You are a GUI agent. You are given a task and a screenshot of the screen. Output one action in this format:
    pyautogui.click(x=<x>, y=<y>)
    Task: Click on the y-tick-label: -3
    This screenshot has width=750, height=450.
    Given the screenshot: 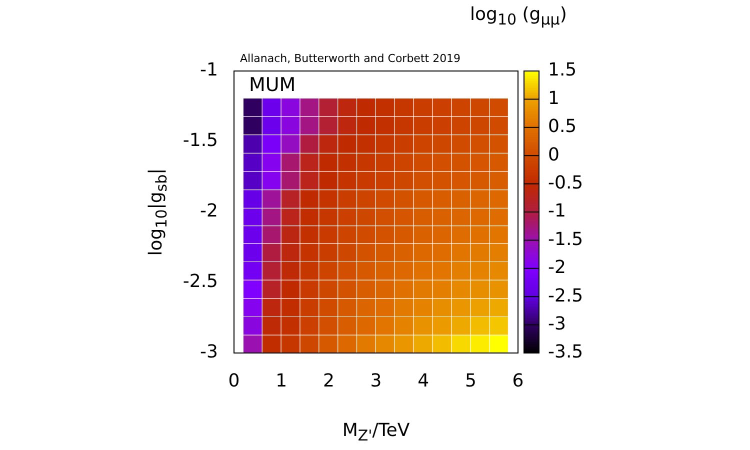 What is the action you would take?
    pyautogui.click(x=209, y=352)
    